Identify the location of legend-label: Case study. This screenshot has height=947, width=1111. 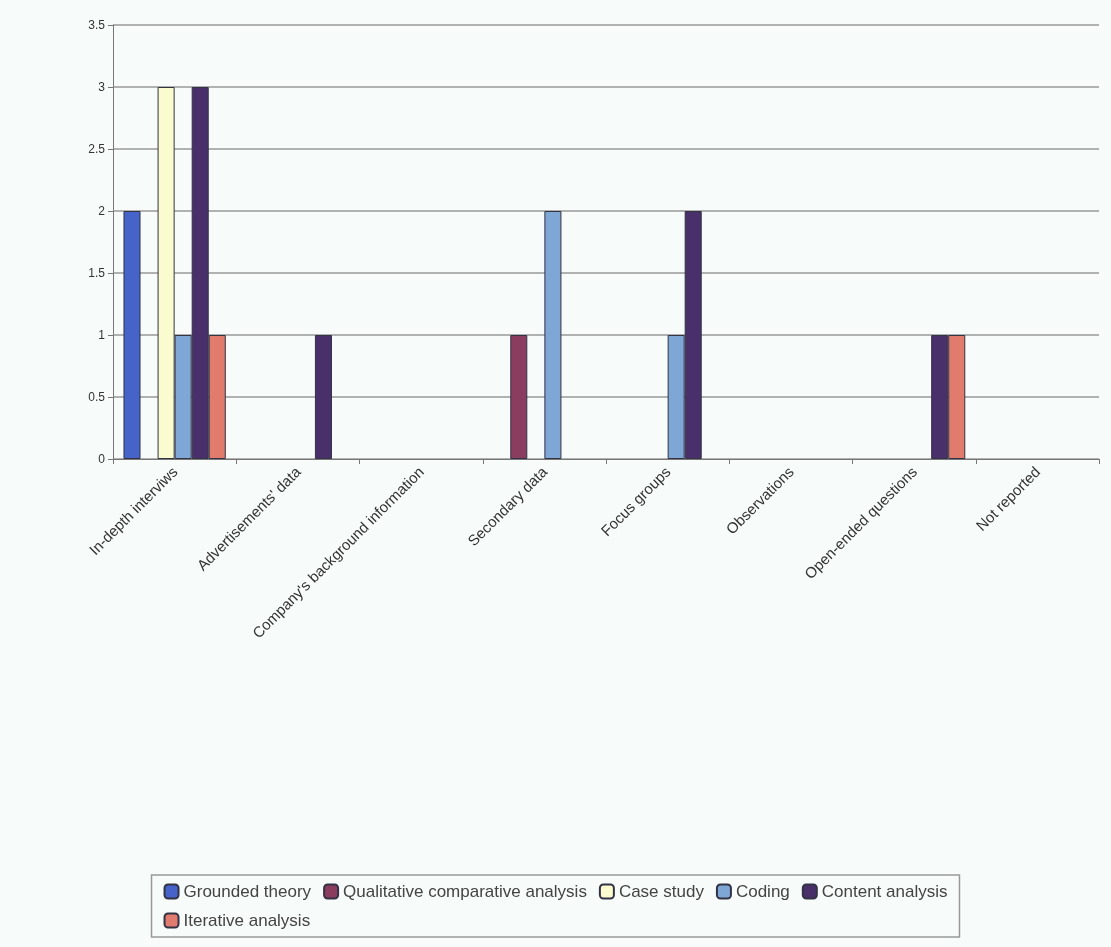
(661, 891).